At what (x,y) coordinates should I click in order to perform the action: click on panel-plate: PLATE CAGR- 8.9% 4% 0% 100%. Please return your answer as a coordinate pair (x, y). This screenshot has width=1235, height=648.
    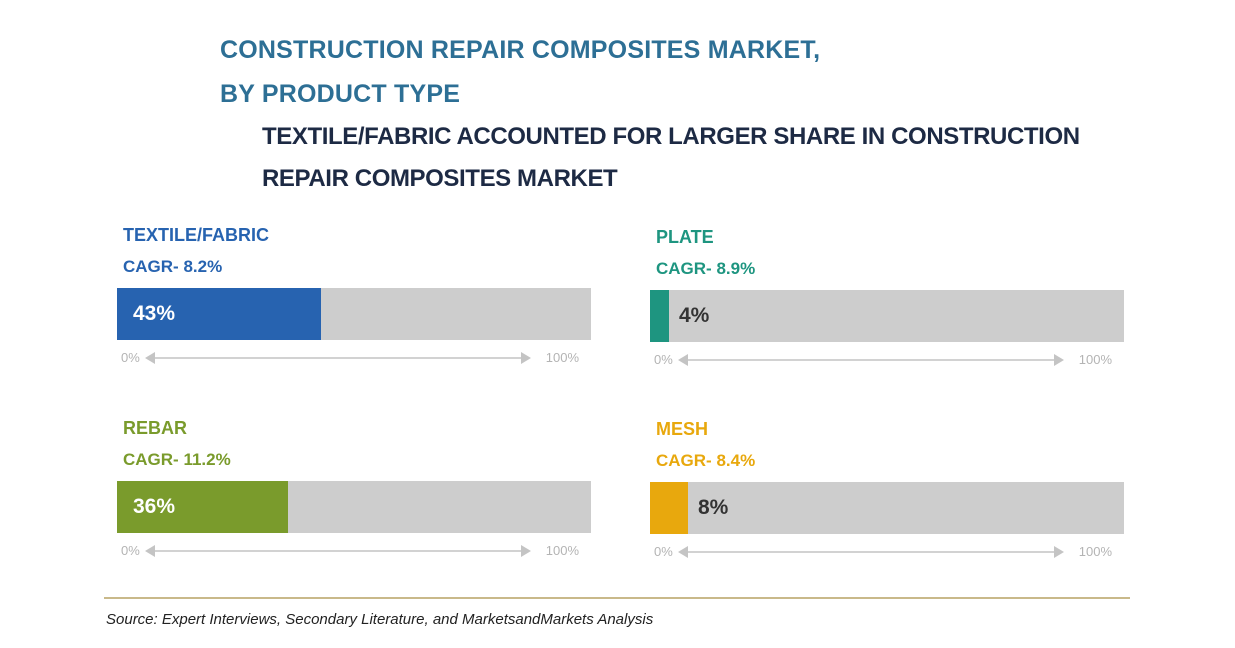
    Looking at the image, I should click on (887, 301).